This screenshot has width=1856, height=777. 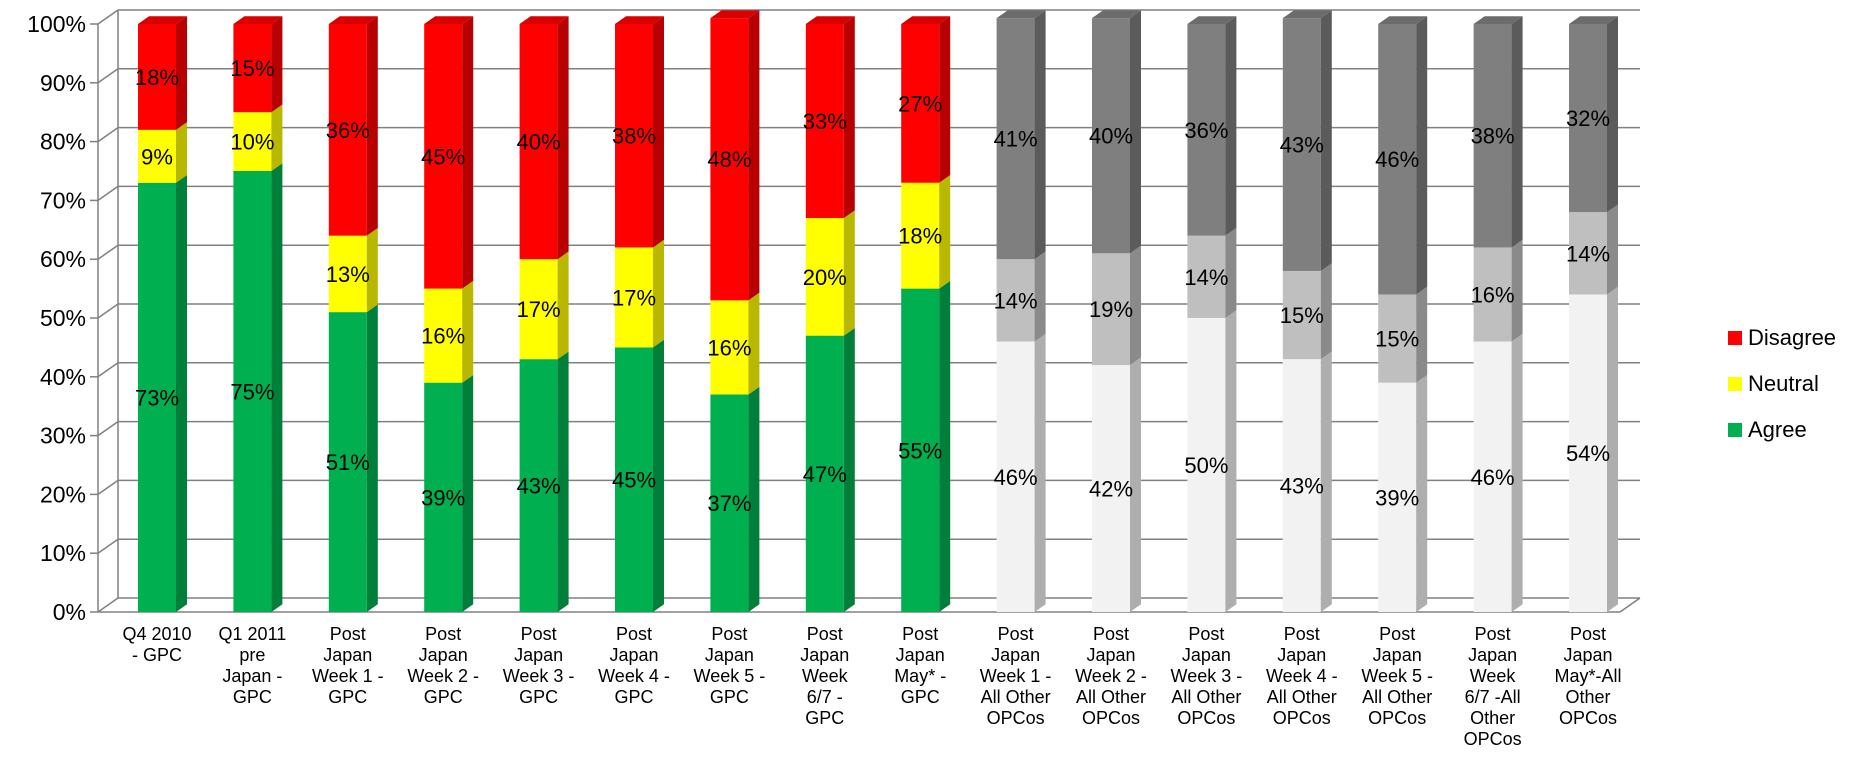 What do you see at coordinates (824, 676) in the screenshot?
I see `category-label: Post Japan Week 6/7 -GPC` at bounding box center [824, 676].